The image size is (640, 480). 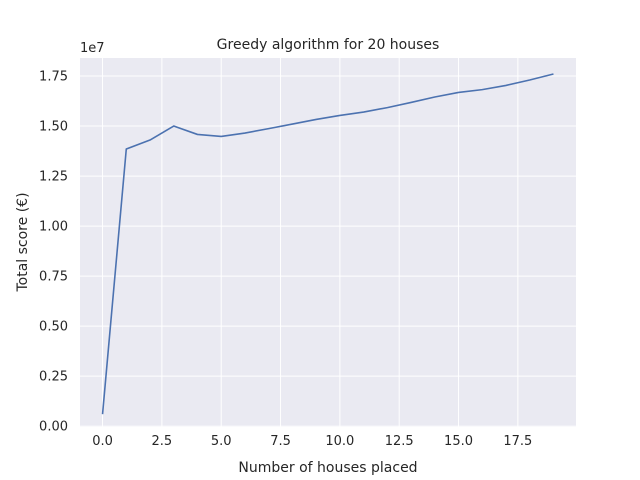 What do you see at coordinates (399, 441) in the screenshot?
I see `x-tick-label: 12.5` at bounding box center [399, 441].